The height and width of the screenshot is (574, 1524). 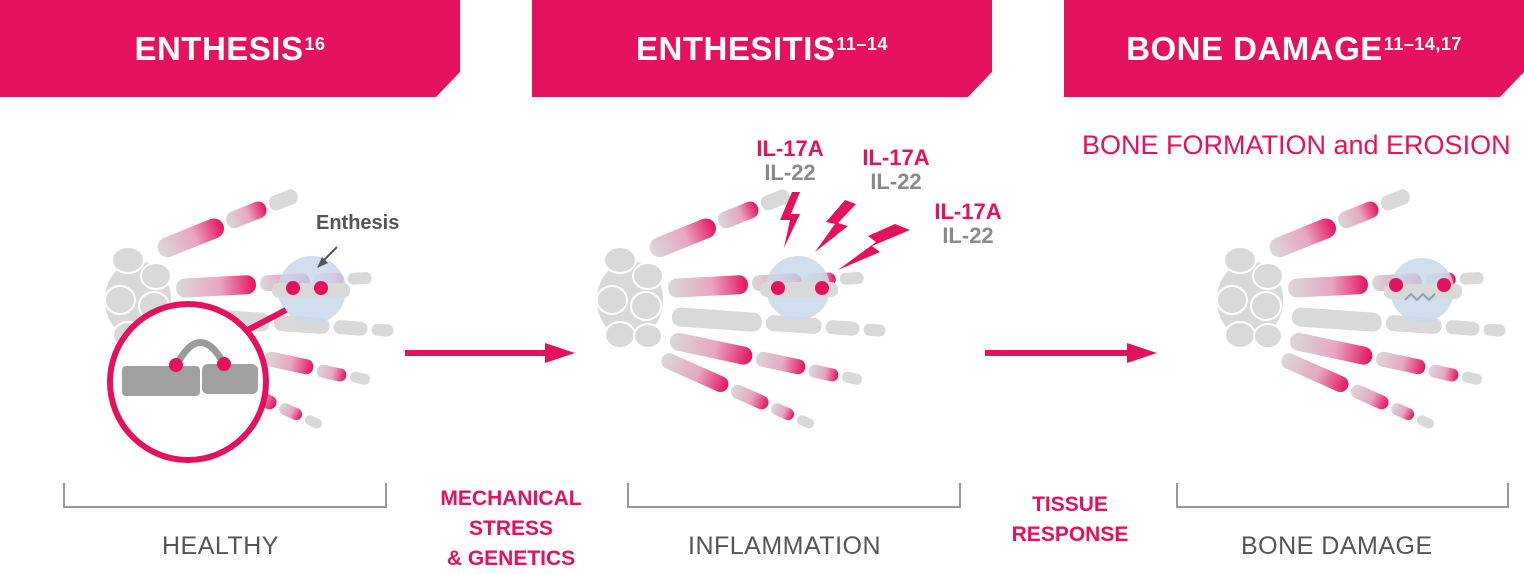 I want to click on banner-bone-damage: BONE DAMAGE 11–14,17, so click(x=1294, y=48).